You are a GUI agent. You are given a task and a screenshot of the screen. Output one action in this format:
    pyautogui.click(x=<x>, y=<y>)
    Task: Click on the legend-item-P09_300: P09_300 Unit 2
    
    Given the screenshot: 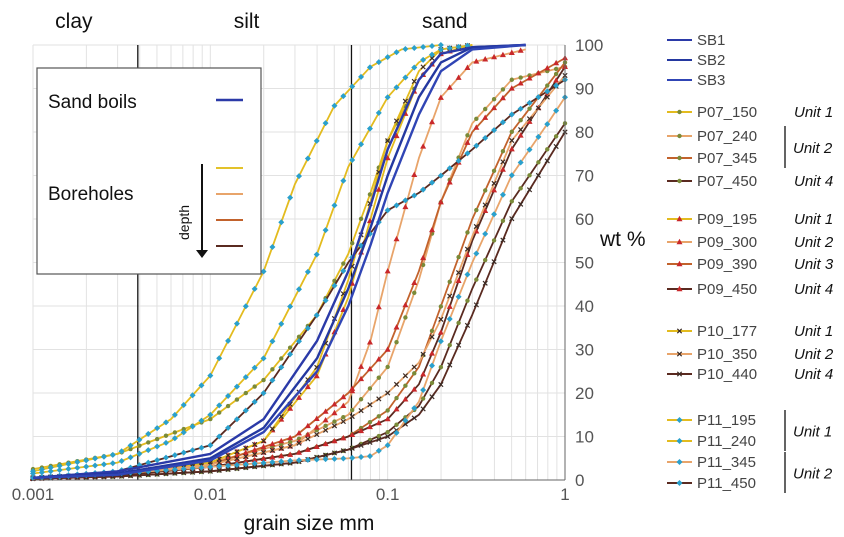 What is the action you would take?
    pyautogui.click(x=750, y=242)
    